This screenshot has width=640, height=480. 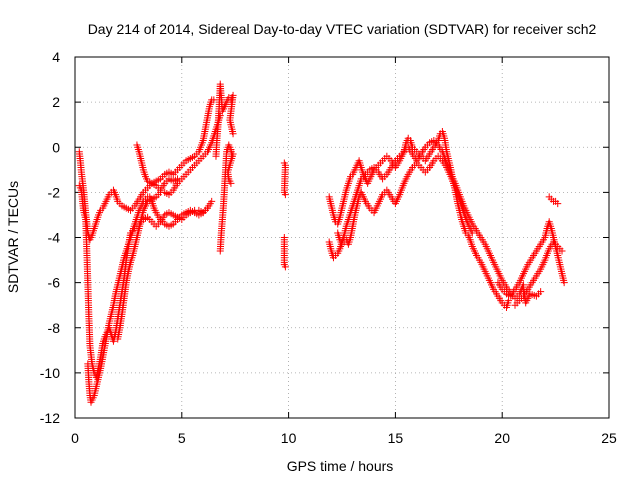 What do you see at coordinates (289, 438) in the screenshot?
I see `x-tick-label: 10` at bounding box center [289, 438].